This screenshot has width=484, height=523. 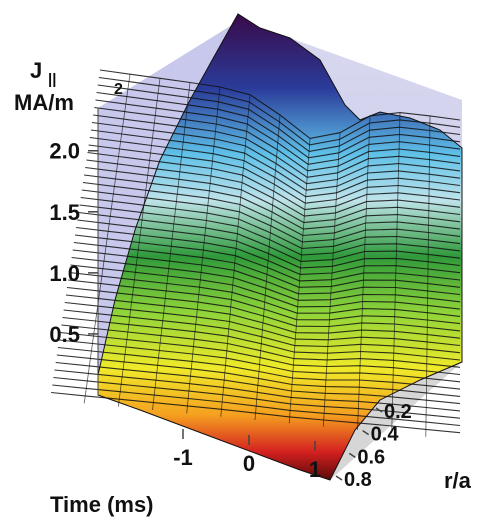 I want to click on x-tick-label: -1, so click(x=183, y=457).